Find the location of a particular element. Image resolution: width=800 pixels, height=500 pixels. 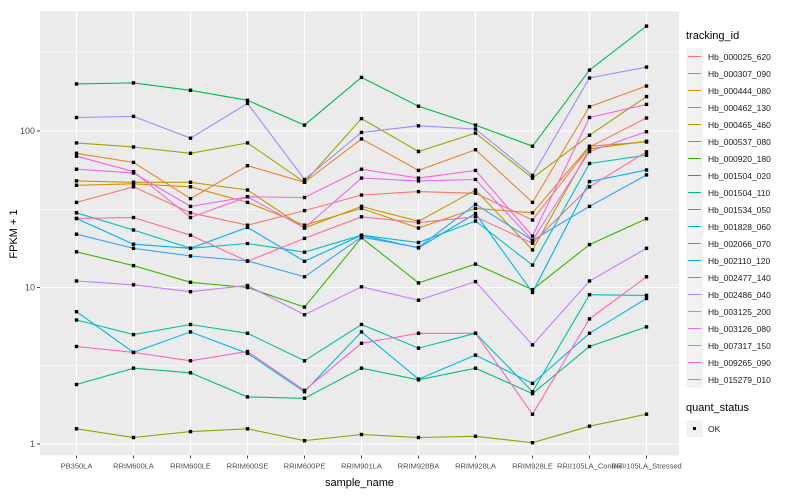

legend-entry: Hb_000465_460 is located at coordinates (742, 124).